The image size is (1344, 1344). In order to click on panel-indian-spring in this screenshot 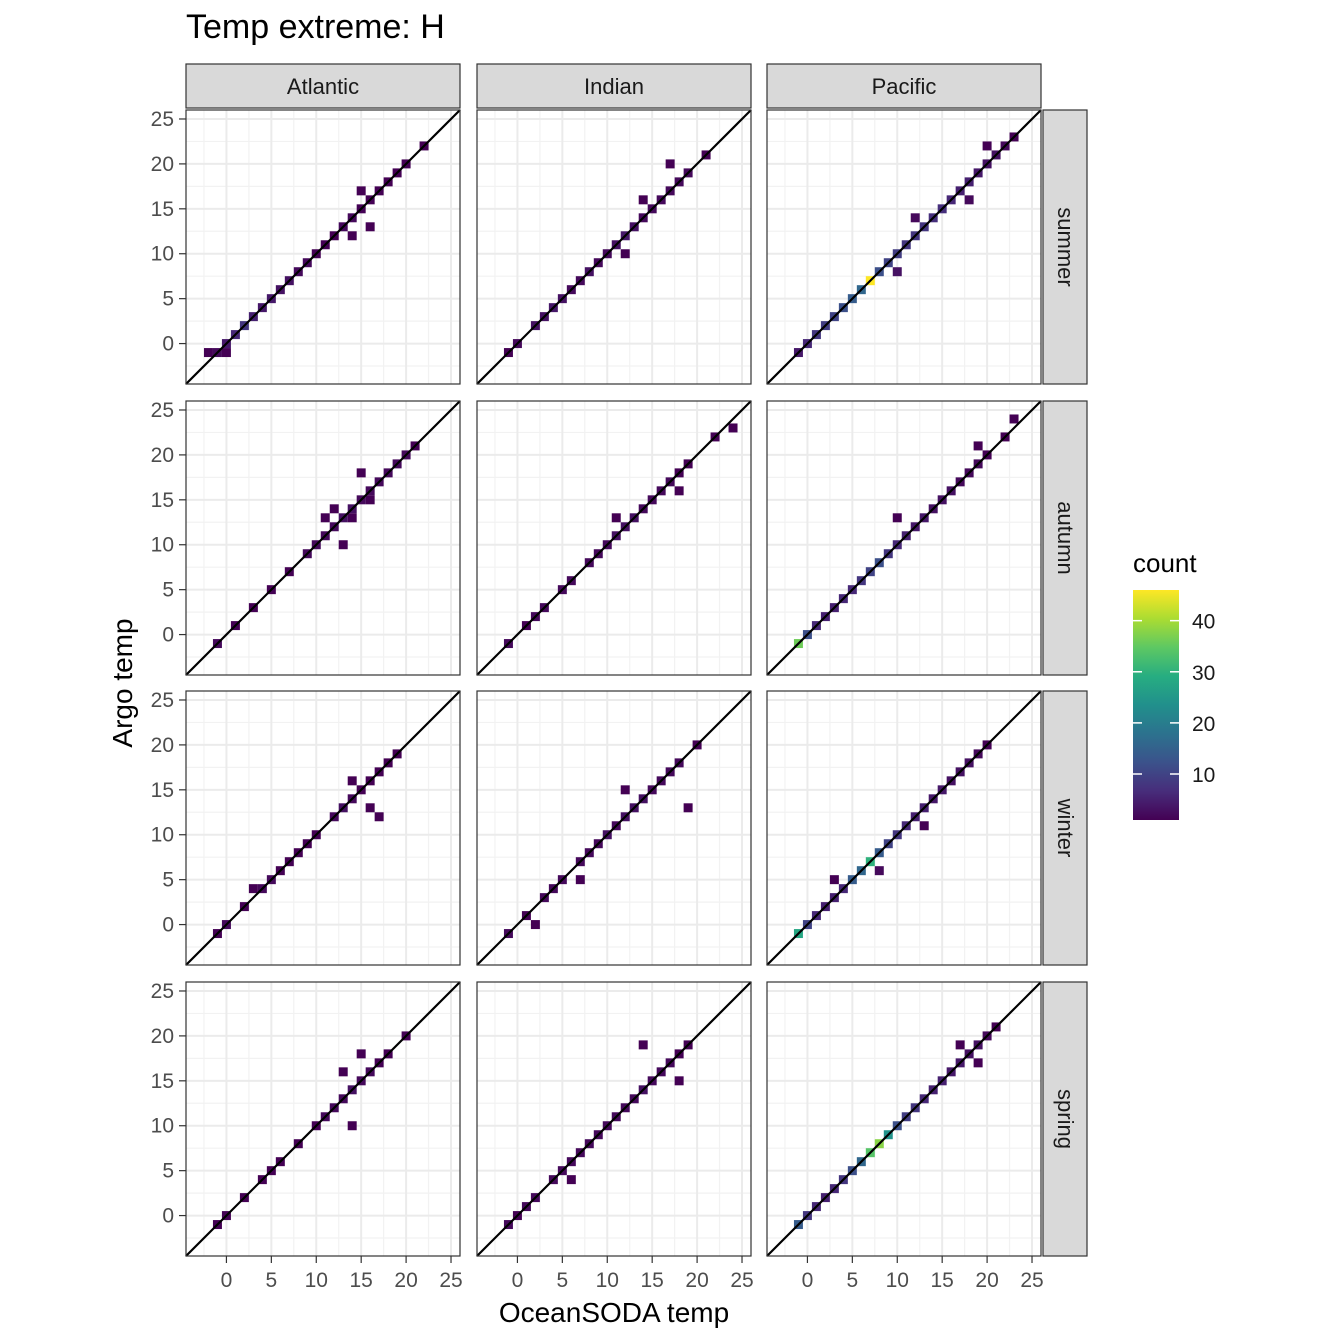, I will do `click(614, 1119)`.